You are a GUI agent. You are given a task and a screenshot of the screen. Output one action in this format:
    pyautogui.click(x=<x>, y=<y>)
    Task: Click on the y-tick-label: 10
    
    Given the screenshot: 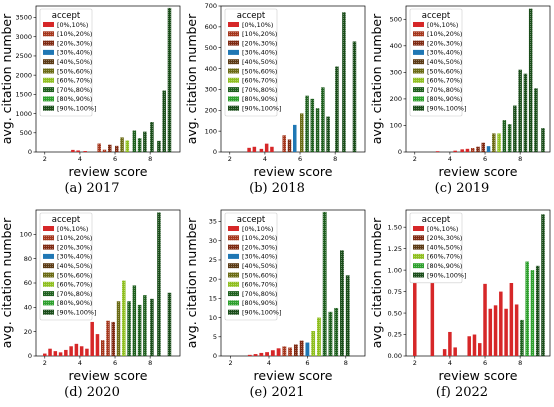 What is the action you would take?
    pyautogui.click(x=213, y=318)
    